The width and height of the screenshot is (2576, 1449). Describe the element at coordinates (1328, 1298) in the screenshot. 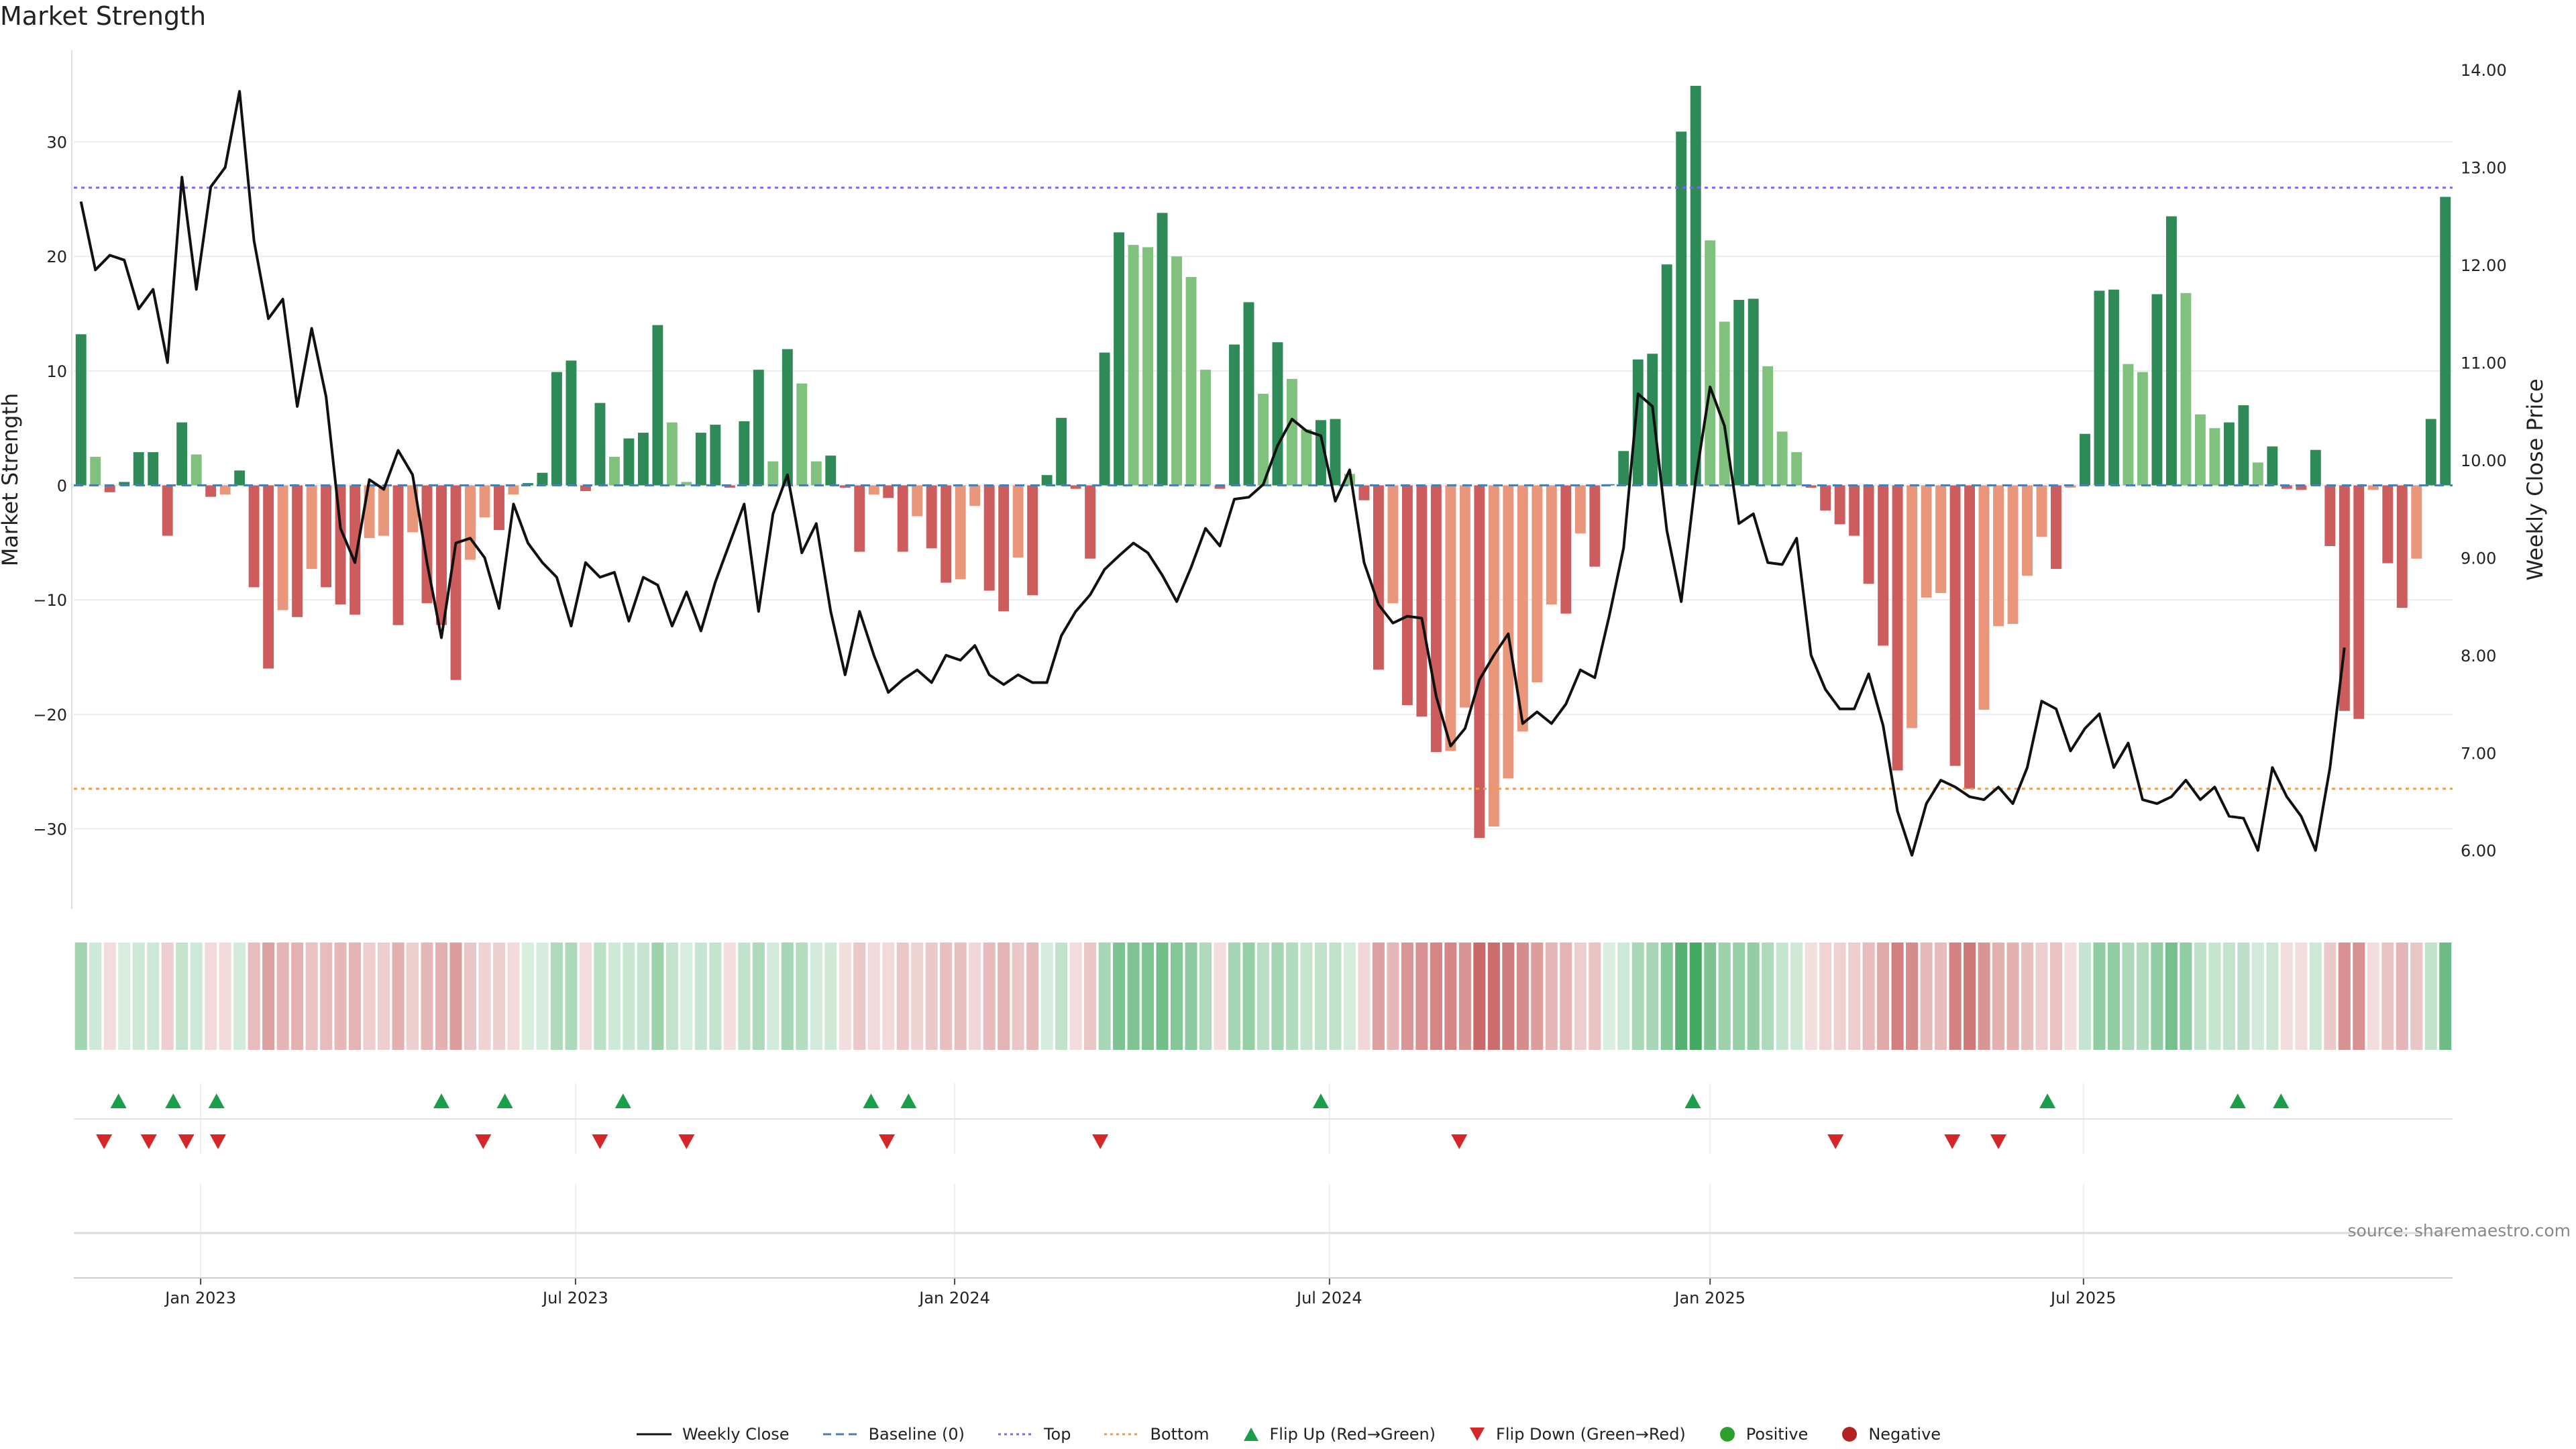

I see `x-tick-label: Jul 2024` at that location.